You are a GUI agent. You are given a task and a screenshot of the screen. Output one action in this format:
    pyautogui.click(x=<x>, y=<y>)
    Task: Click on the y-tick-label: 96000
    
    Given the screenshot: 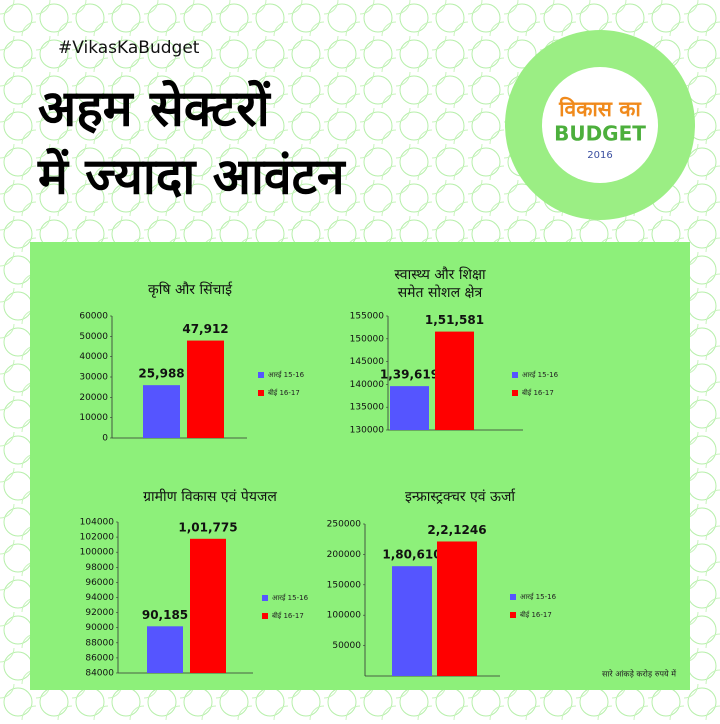 What is the action you would take?
    pyautogui.click(x=99, y=583)
    